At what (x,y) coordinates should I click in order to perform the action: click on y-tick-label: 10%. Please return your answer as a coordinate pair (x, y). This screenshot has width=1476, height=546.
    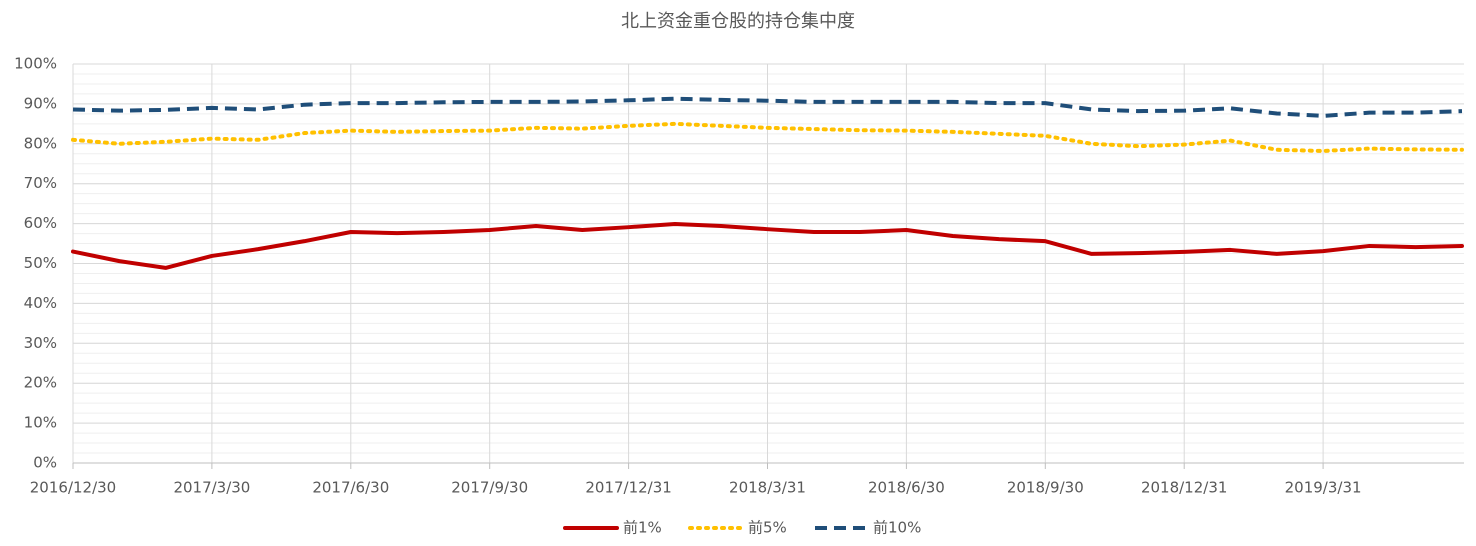
    Looking at the image, I should click on (40, 423).